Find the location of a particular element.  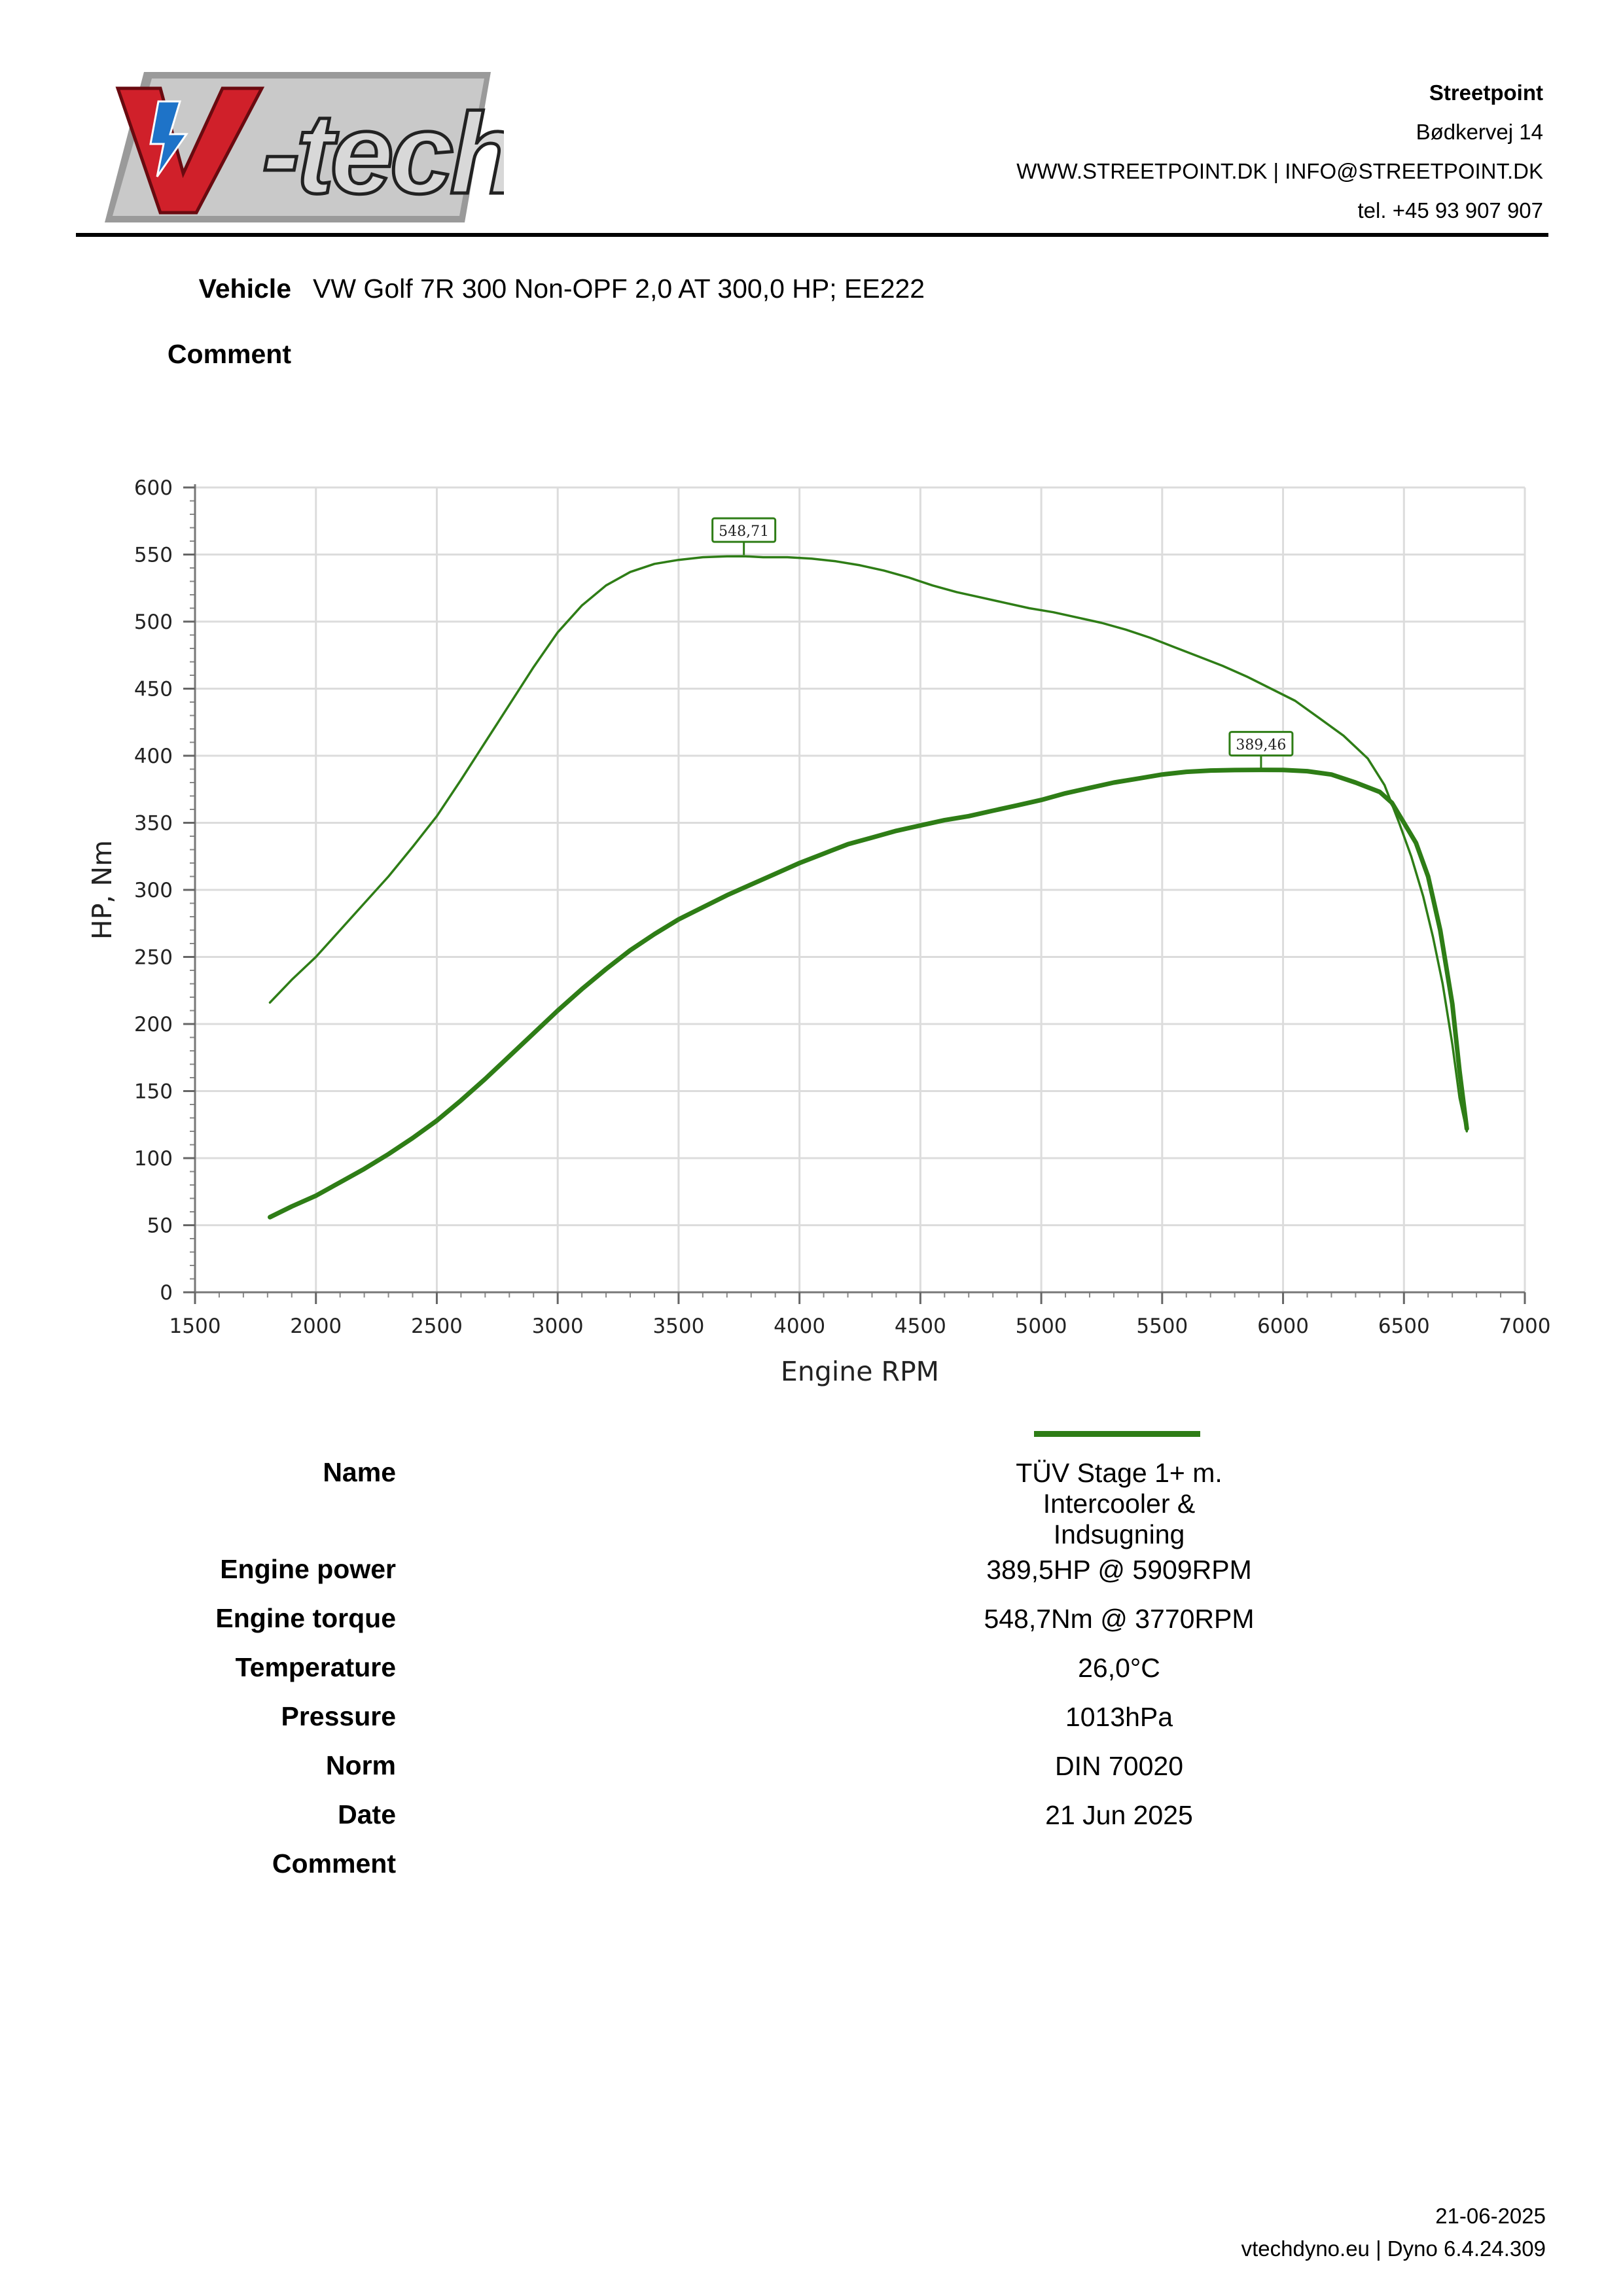

result-value-line: 389,5HP @ 5909RPM is located at coordinates (1119, 1570).